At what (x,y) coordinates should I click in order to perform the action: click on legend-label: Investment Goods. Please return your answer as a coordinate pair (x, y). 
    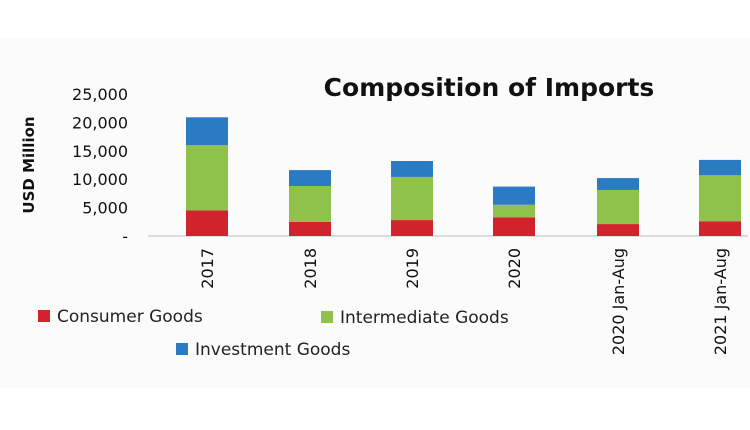
    Looking at the image, I should click on (272, 350).